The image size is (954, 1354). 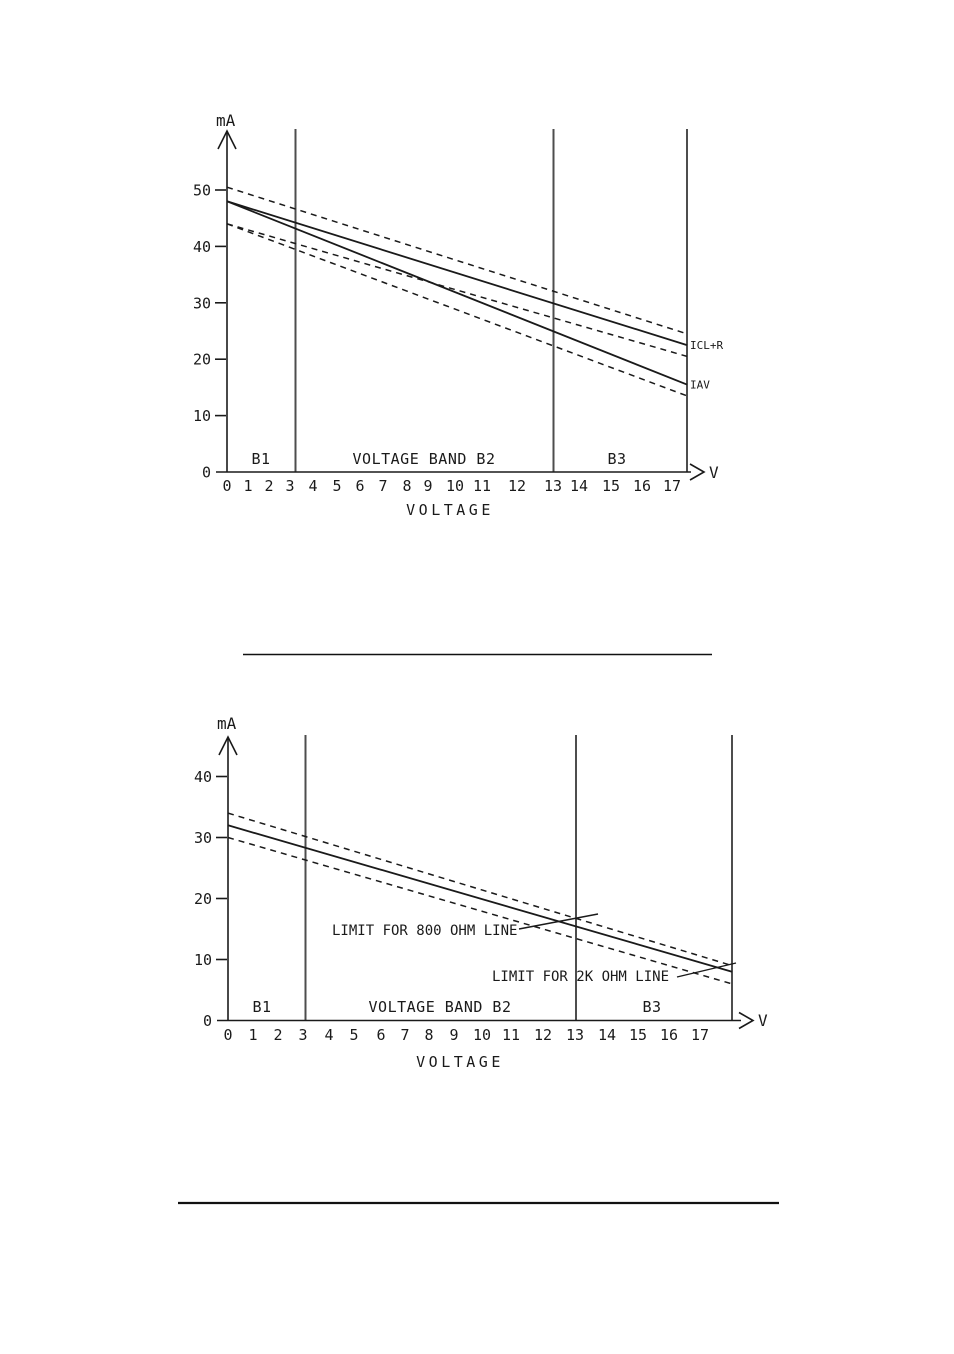 I want to click on annotation-text: LIMIT FOR 800 OHM LINE, so click(x=424, y=931).